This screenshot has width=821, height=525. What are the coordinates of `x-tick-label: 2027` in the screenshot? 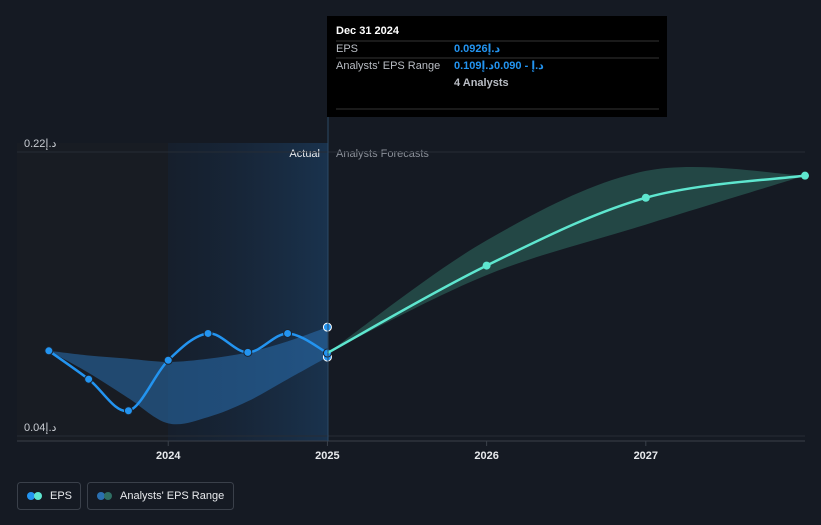 It's located at (646, 456).